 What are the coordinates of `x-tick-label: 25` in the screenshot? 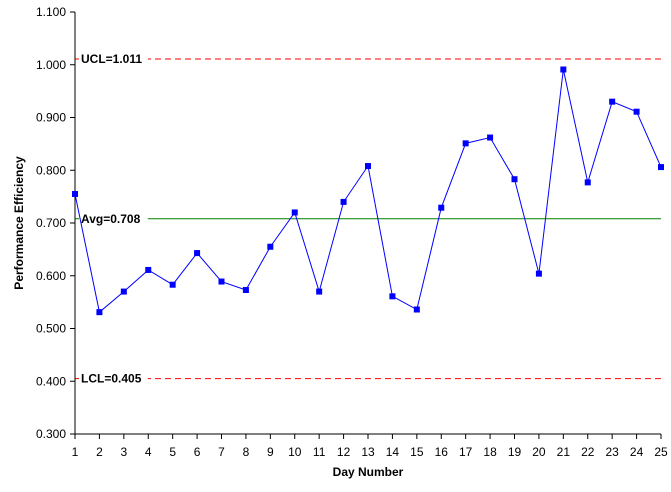 It's located at (661, 452).